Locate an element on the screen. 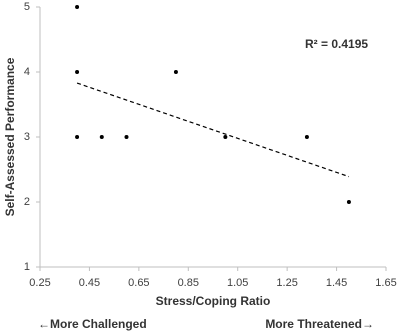 Image resolution: width=400 pixels, height=336 pixels. y-tick-label: 3 is located at coordinates (27, 137).